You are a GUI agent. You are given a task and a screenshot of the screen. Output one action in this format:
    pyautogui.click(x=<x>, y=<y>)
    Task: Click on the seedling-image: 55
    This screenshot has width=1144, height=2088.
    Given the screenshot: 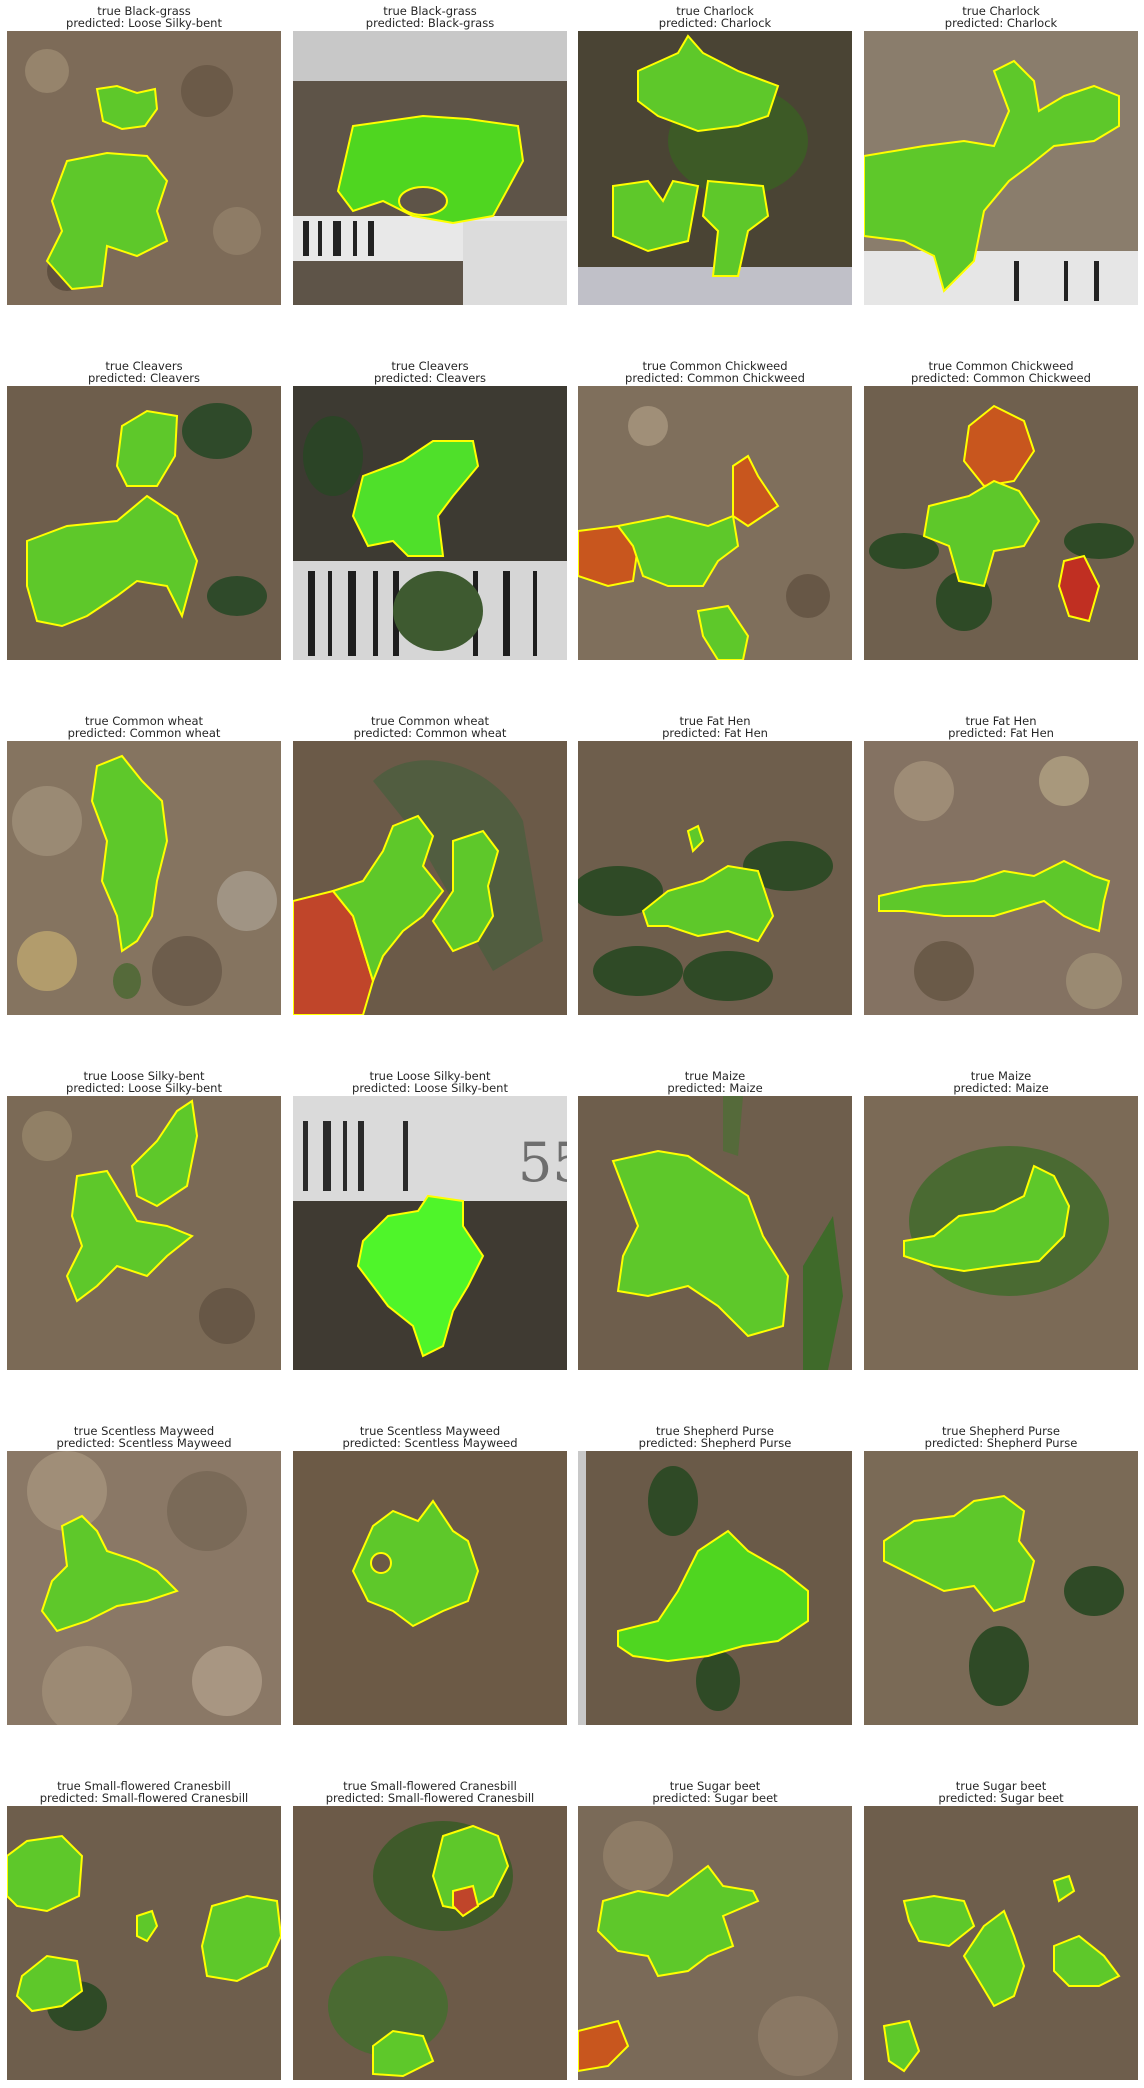 What is the action you would take?
    pyautogui.click(x=430, y=1233)
    